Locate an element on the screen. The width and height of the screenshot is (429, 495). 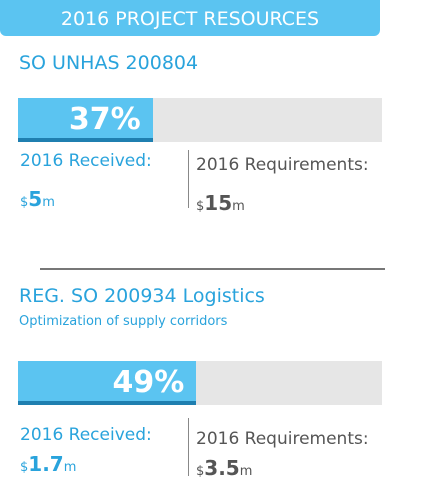
amount: 1.7 is located at coordinates (46, 464).